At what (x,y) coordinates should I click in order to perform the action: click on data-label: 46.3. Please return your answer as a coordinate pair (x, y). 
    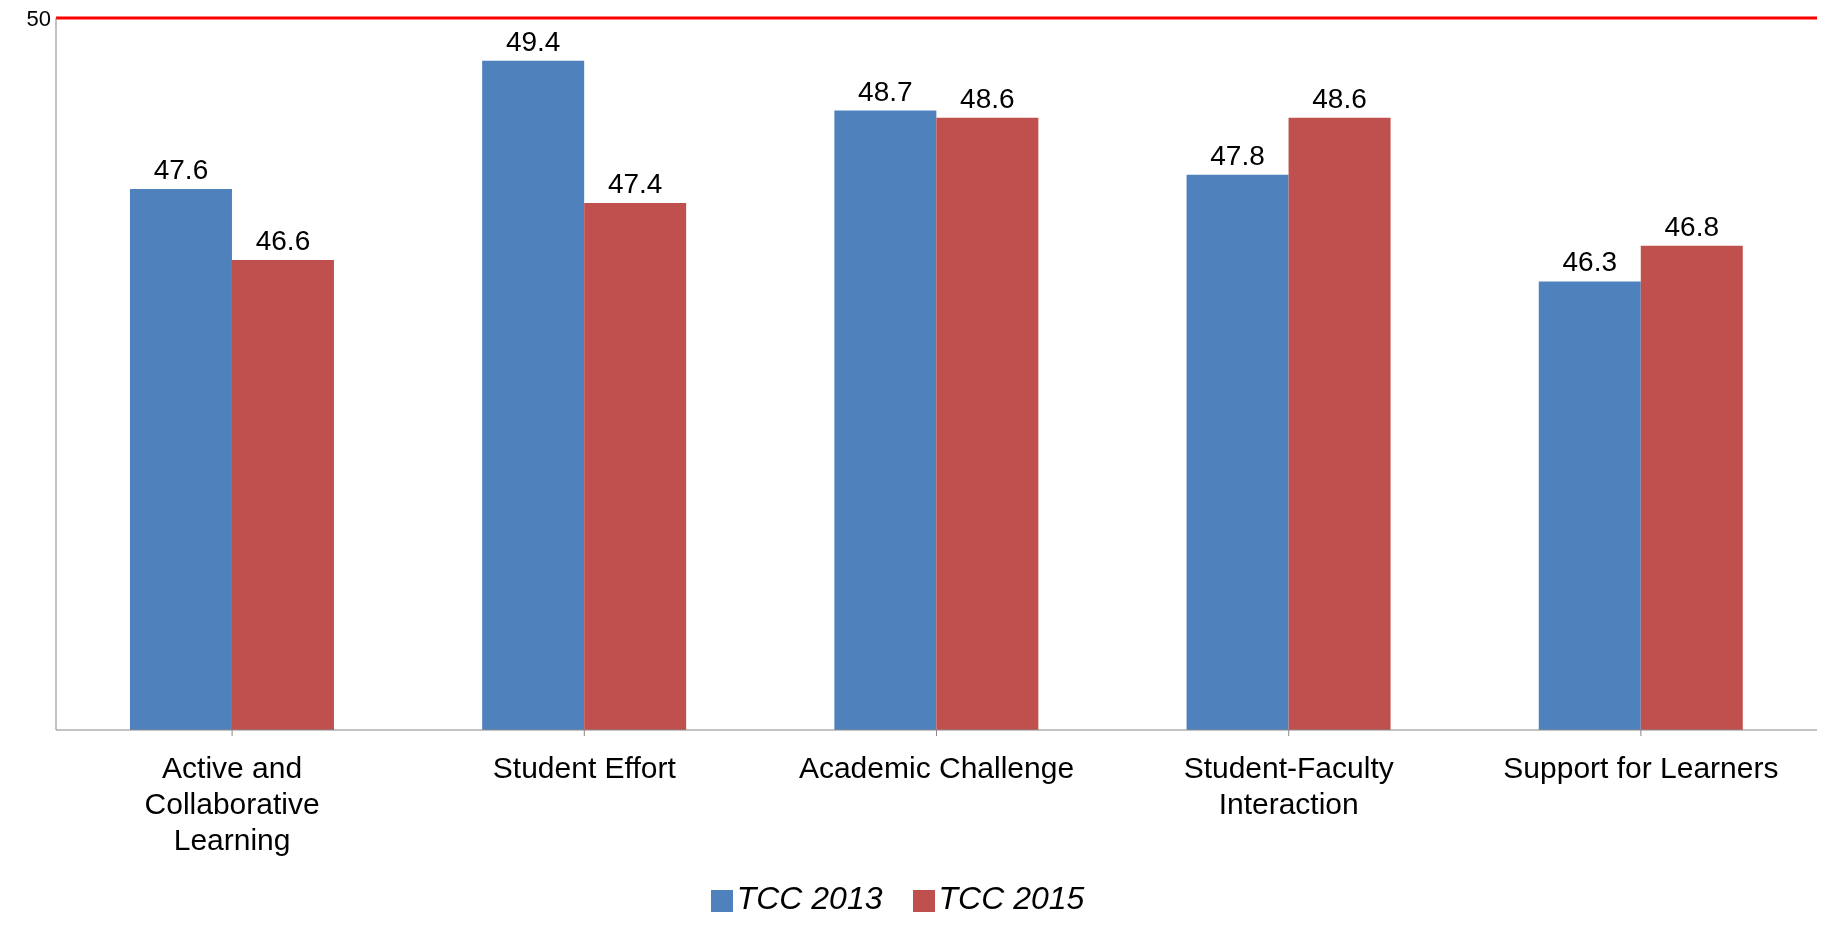
    Looking at the image, I should click on (1590, 262).